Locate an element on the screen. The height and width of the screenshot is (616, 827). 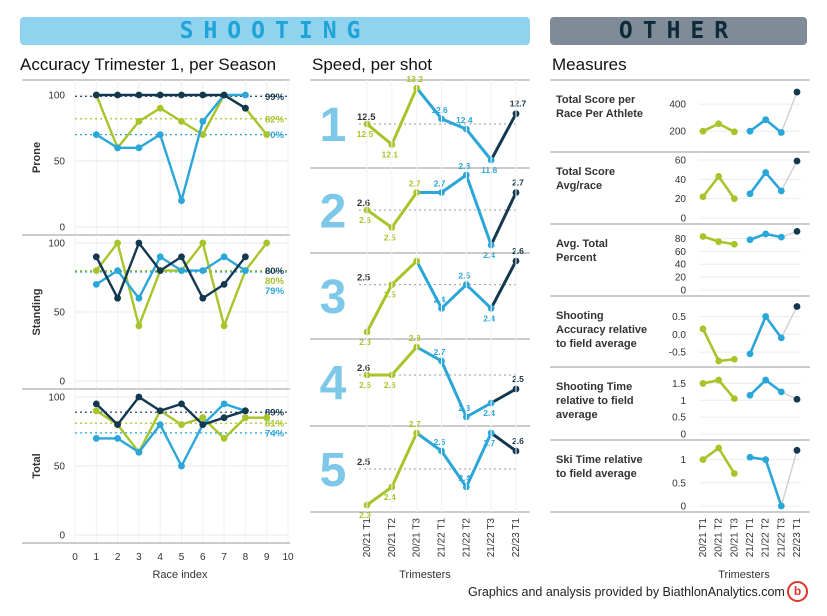
measure-ytick: 20 is located at coordinates (681, 278).